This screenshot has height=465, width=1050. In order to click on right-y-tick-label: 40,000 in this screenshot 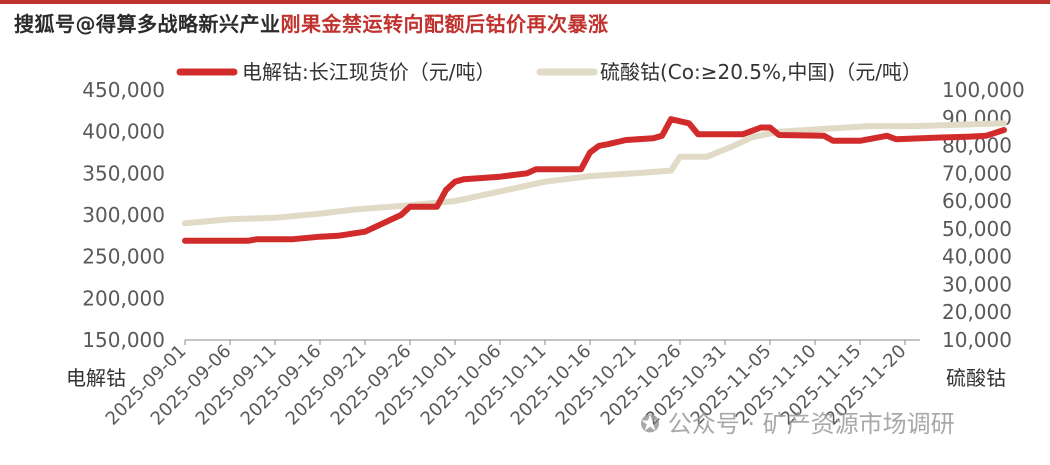, I will do `click(977, 257)`.